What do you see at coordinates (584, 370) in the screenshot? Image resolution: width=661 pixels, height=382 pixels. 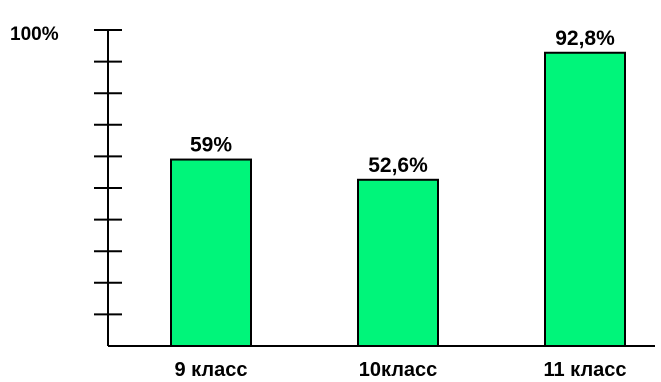 I see `category-label-3: 11 класс` at bounding box center [584, 370].